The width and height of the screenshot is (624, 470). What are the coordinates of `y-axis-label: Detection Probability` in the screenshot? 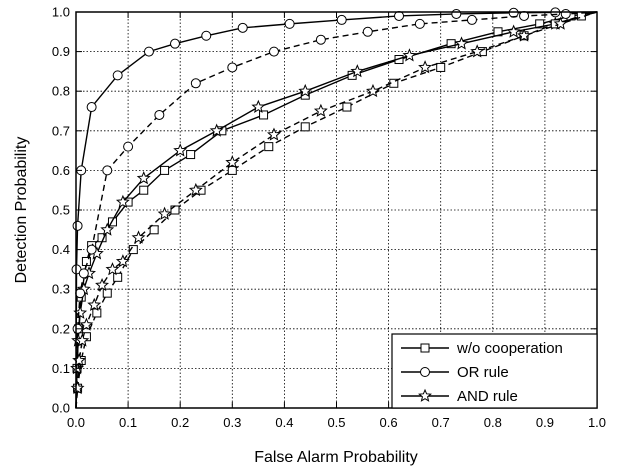 It's located at (21, 210).